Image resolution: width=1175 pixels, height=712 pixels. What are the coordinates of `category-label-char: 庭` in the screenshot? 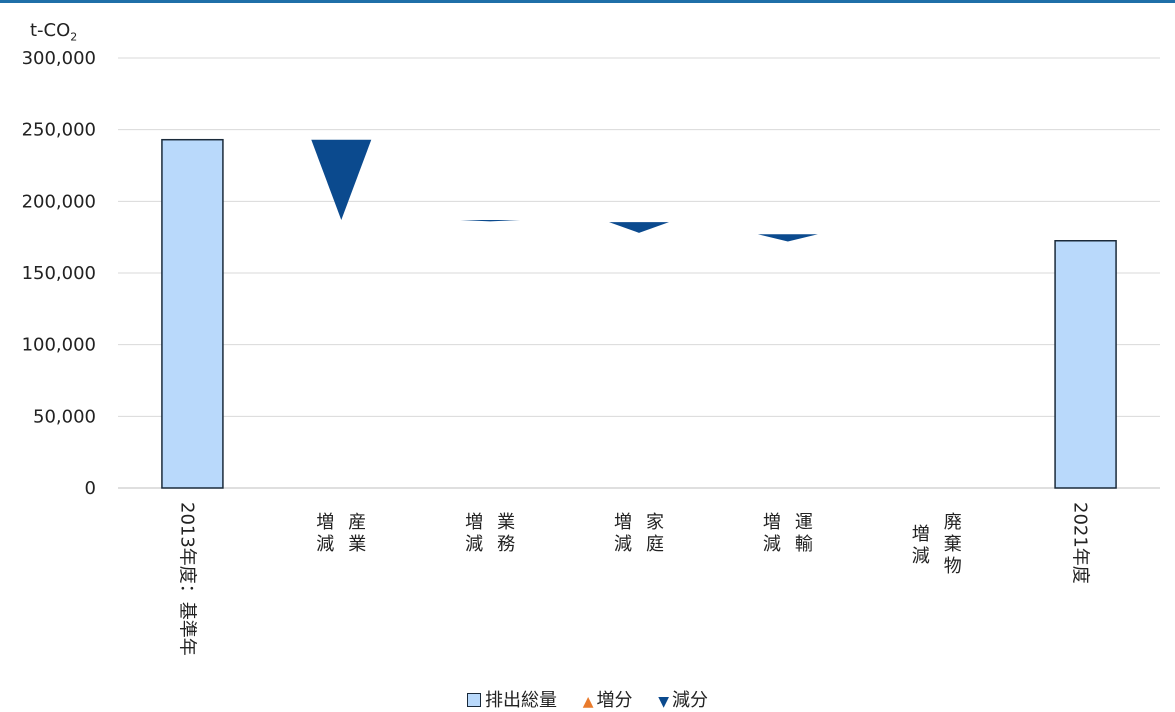 It's located at (655, 544).